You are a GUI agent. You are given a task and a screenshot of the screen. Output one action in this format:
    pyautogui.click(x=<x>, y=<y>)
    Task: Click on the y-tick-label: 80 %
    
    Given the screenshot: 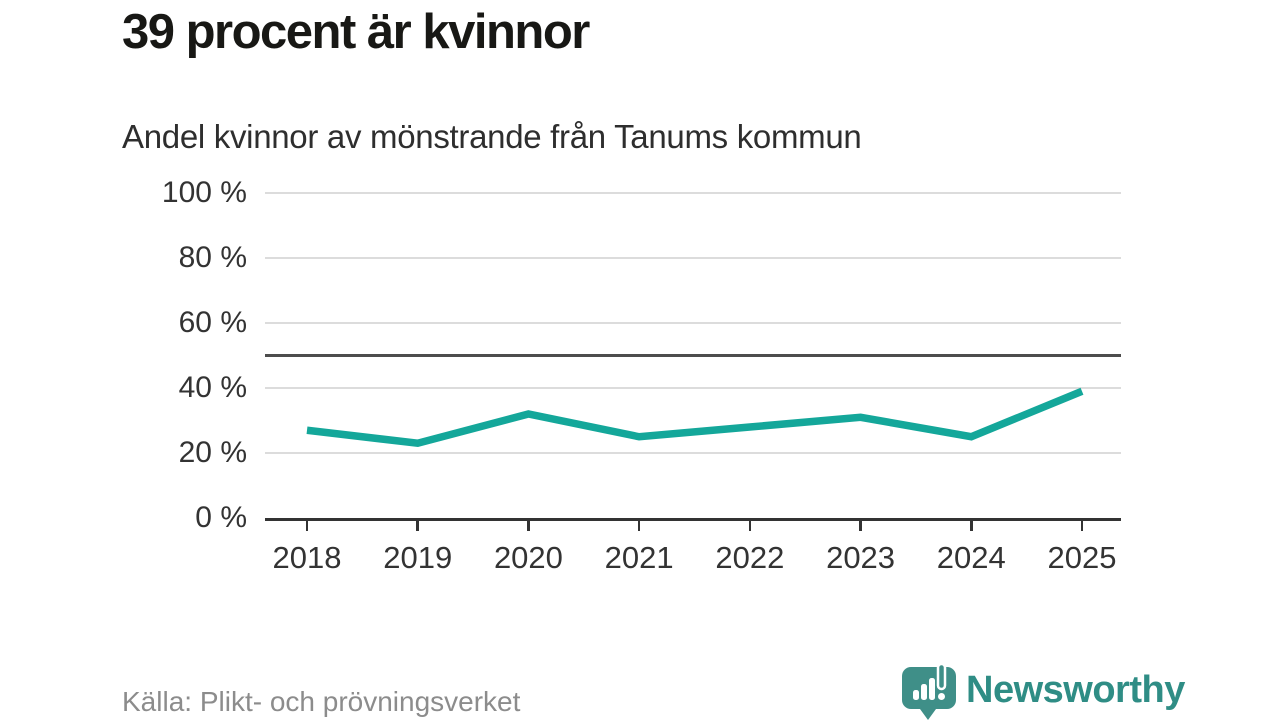 What is the action you would take?
    pyautogui.click(x=212, y=257)
    